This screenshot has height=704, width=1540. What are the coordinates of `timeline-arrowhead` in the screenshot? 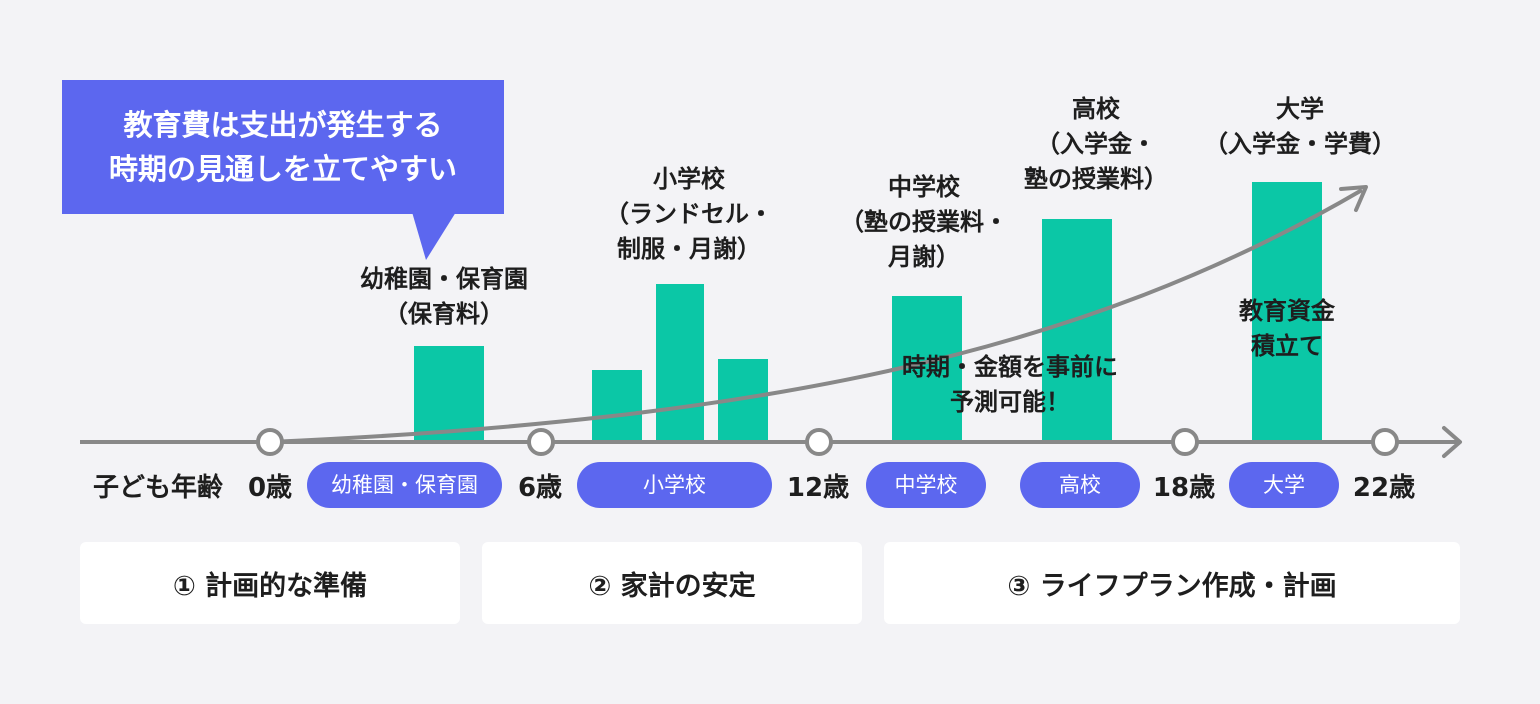 It's located at (1452, 442).